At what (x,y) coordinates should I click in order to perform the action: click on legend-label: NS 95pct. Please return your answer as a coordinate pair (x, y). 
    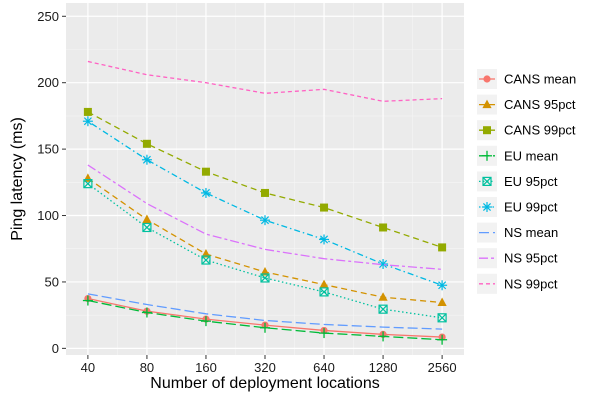
    Looking at the image, I should click on (531, 258).